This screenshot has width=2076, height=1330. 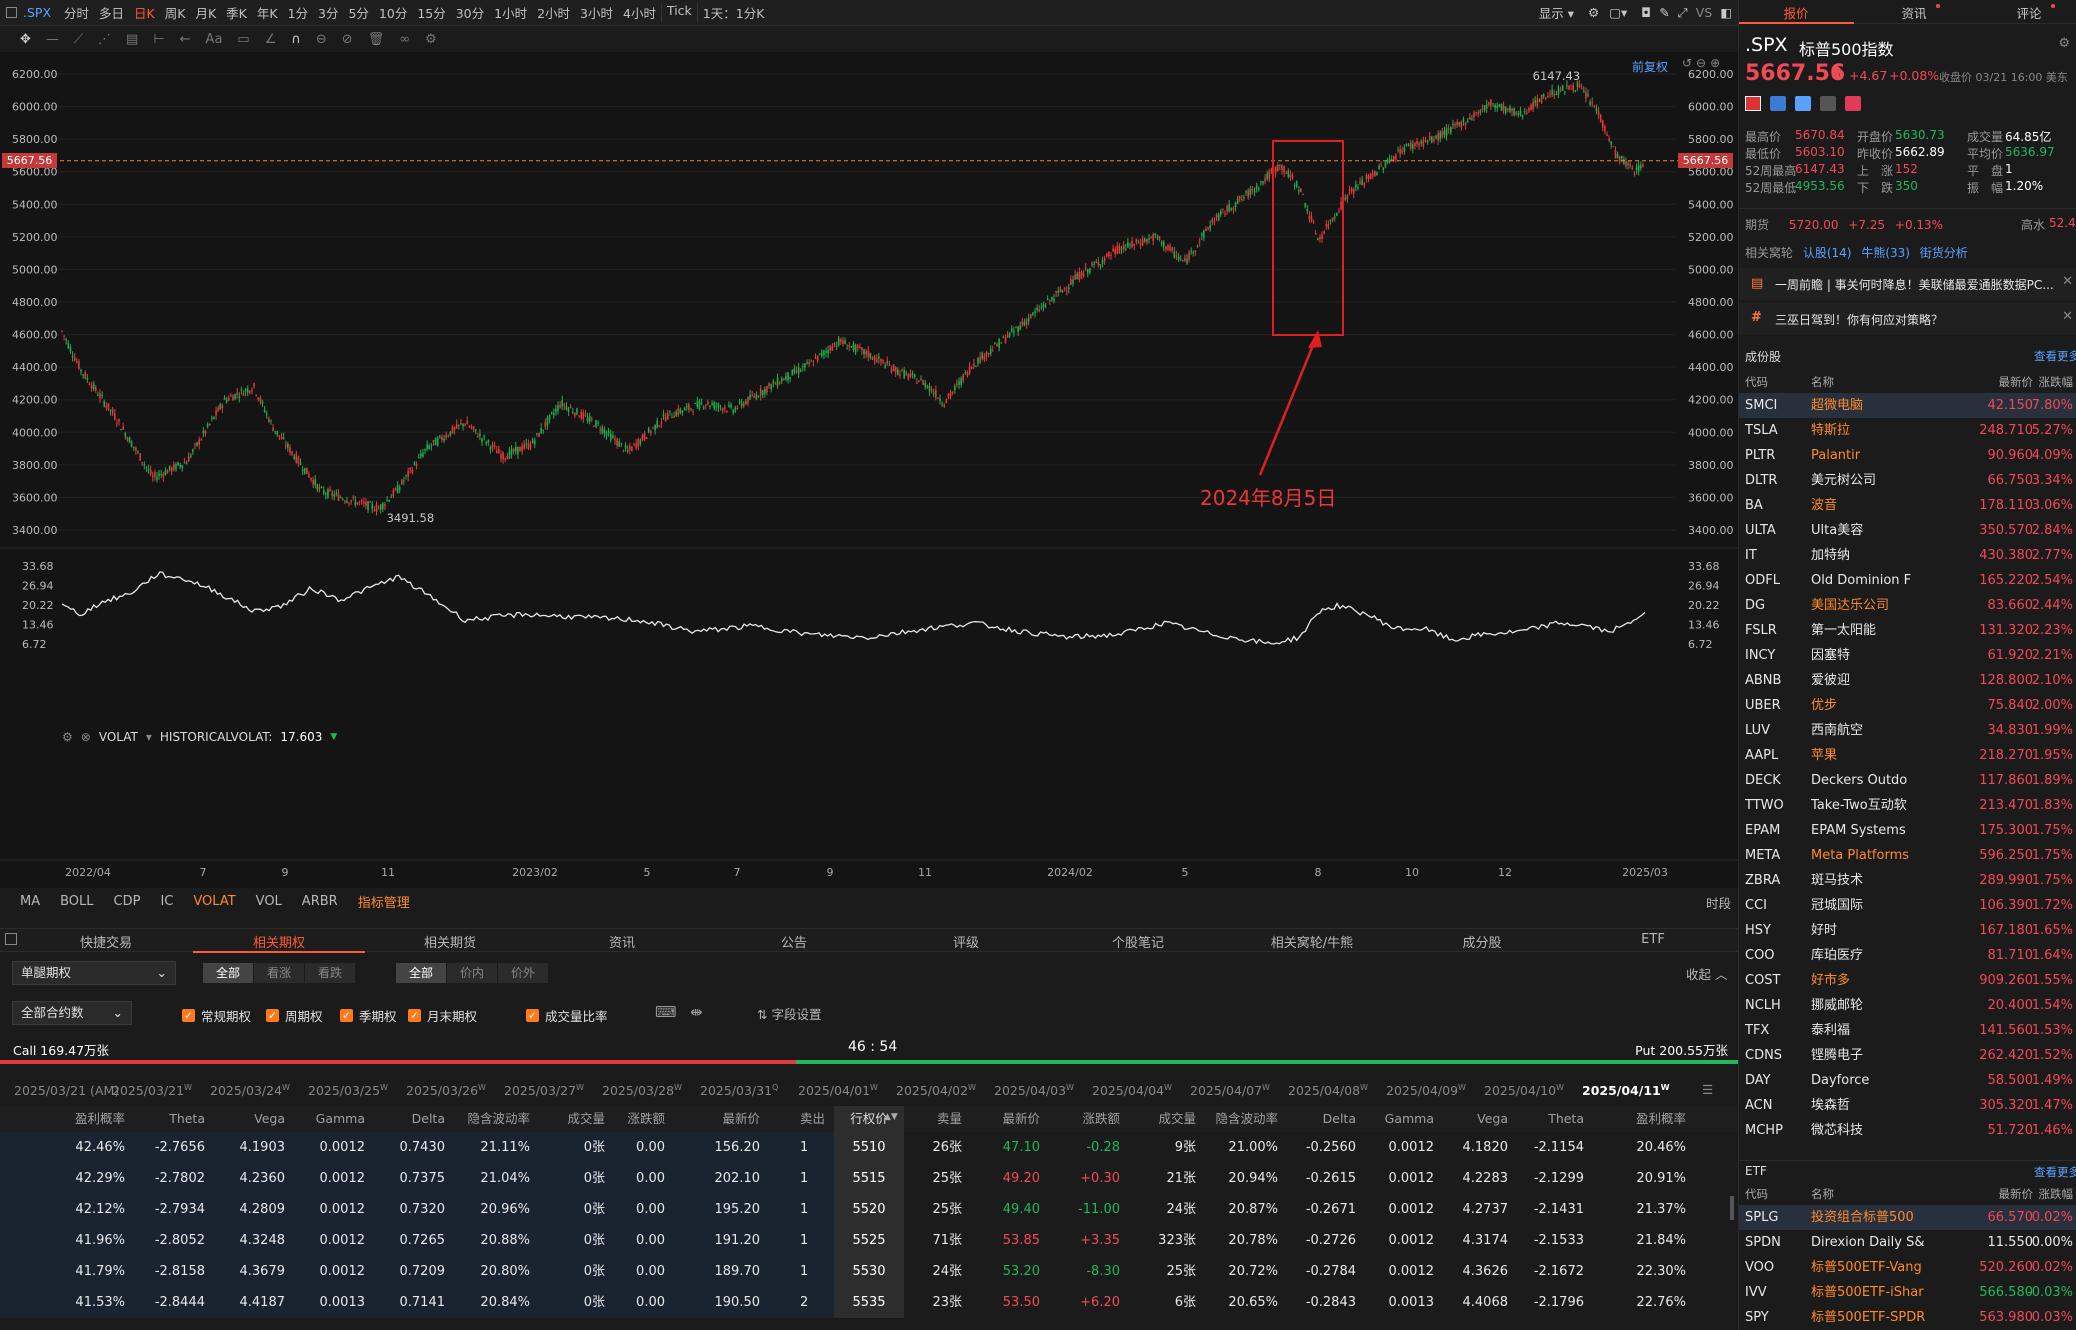 I want to click on trade-icon, so click(x=1778, y=103).